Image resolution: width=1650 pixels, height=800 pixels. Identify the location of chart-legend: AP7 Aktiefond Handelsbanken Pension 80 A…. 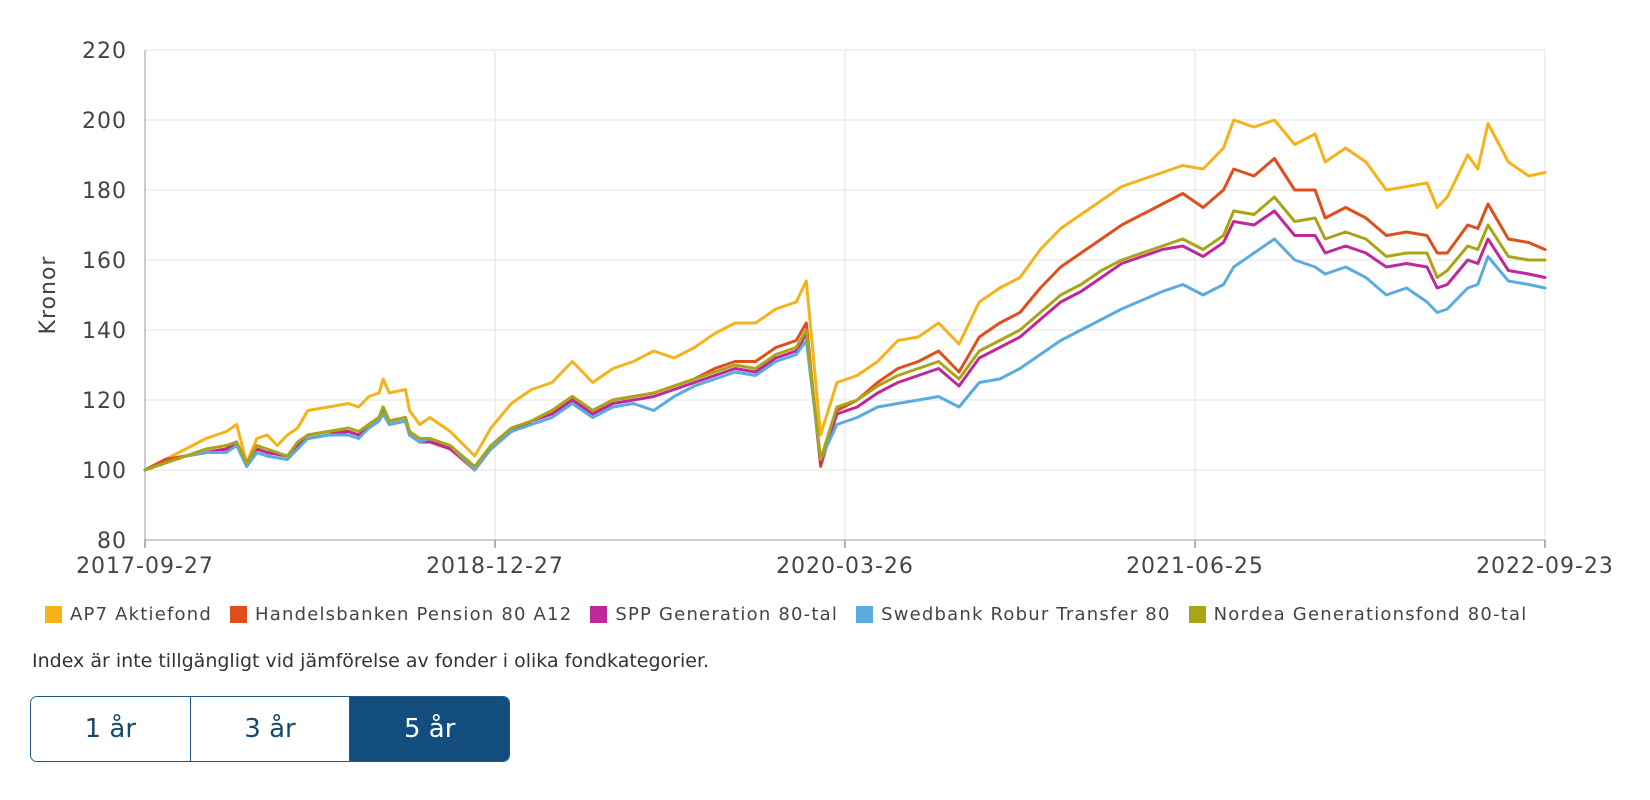
(795, 614).